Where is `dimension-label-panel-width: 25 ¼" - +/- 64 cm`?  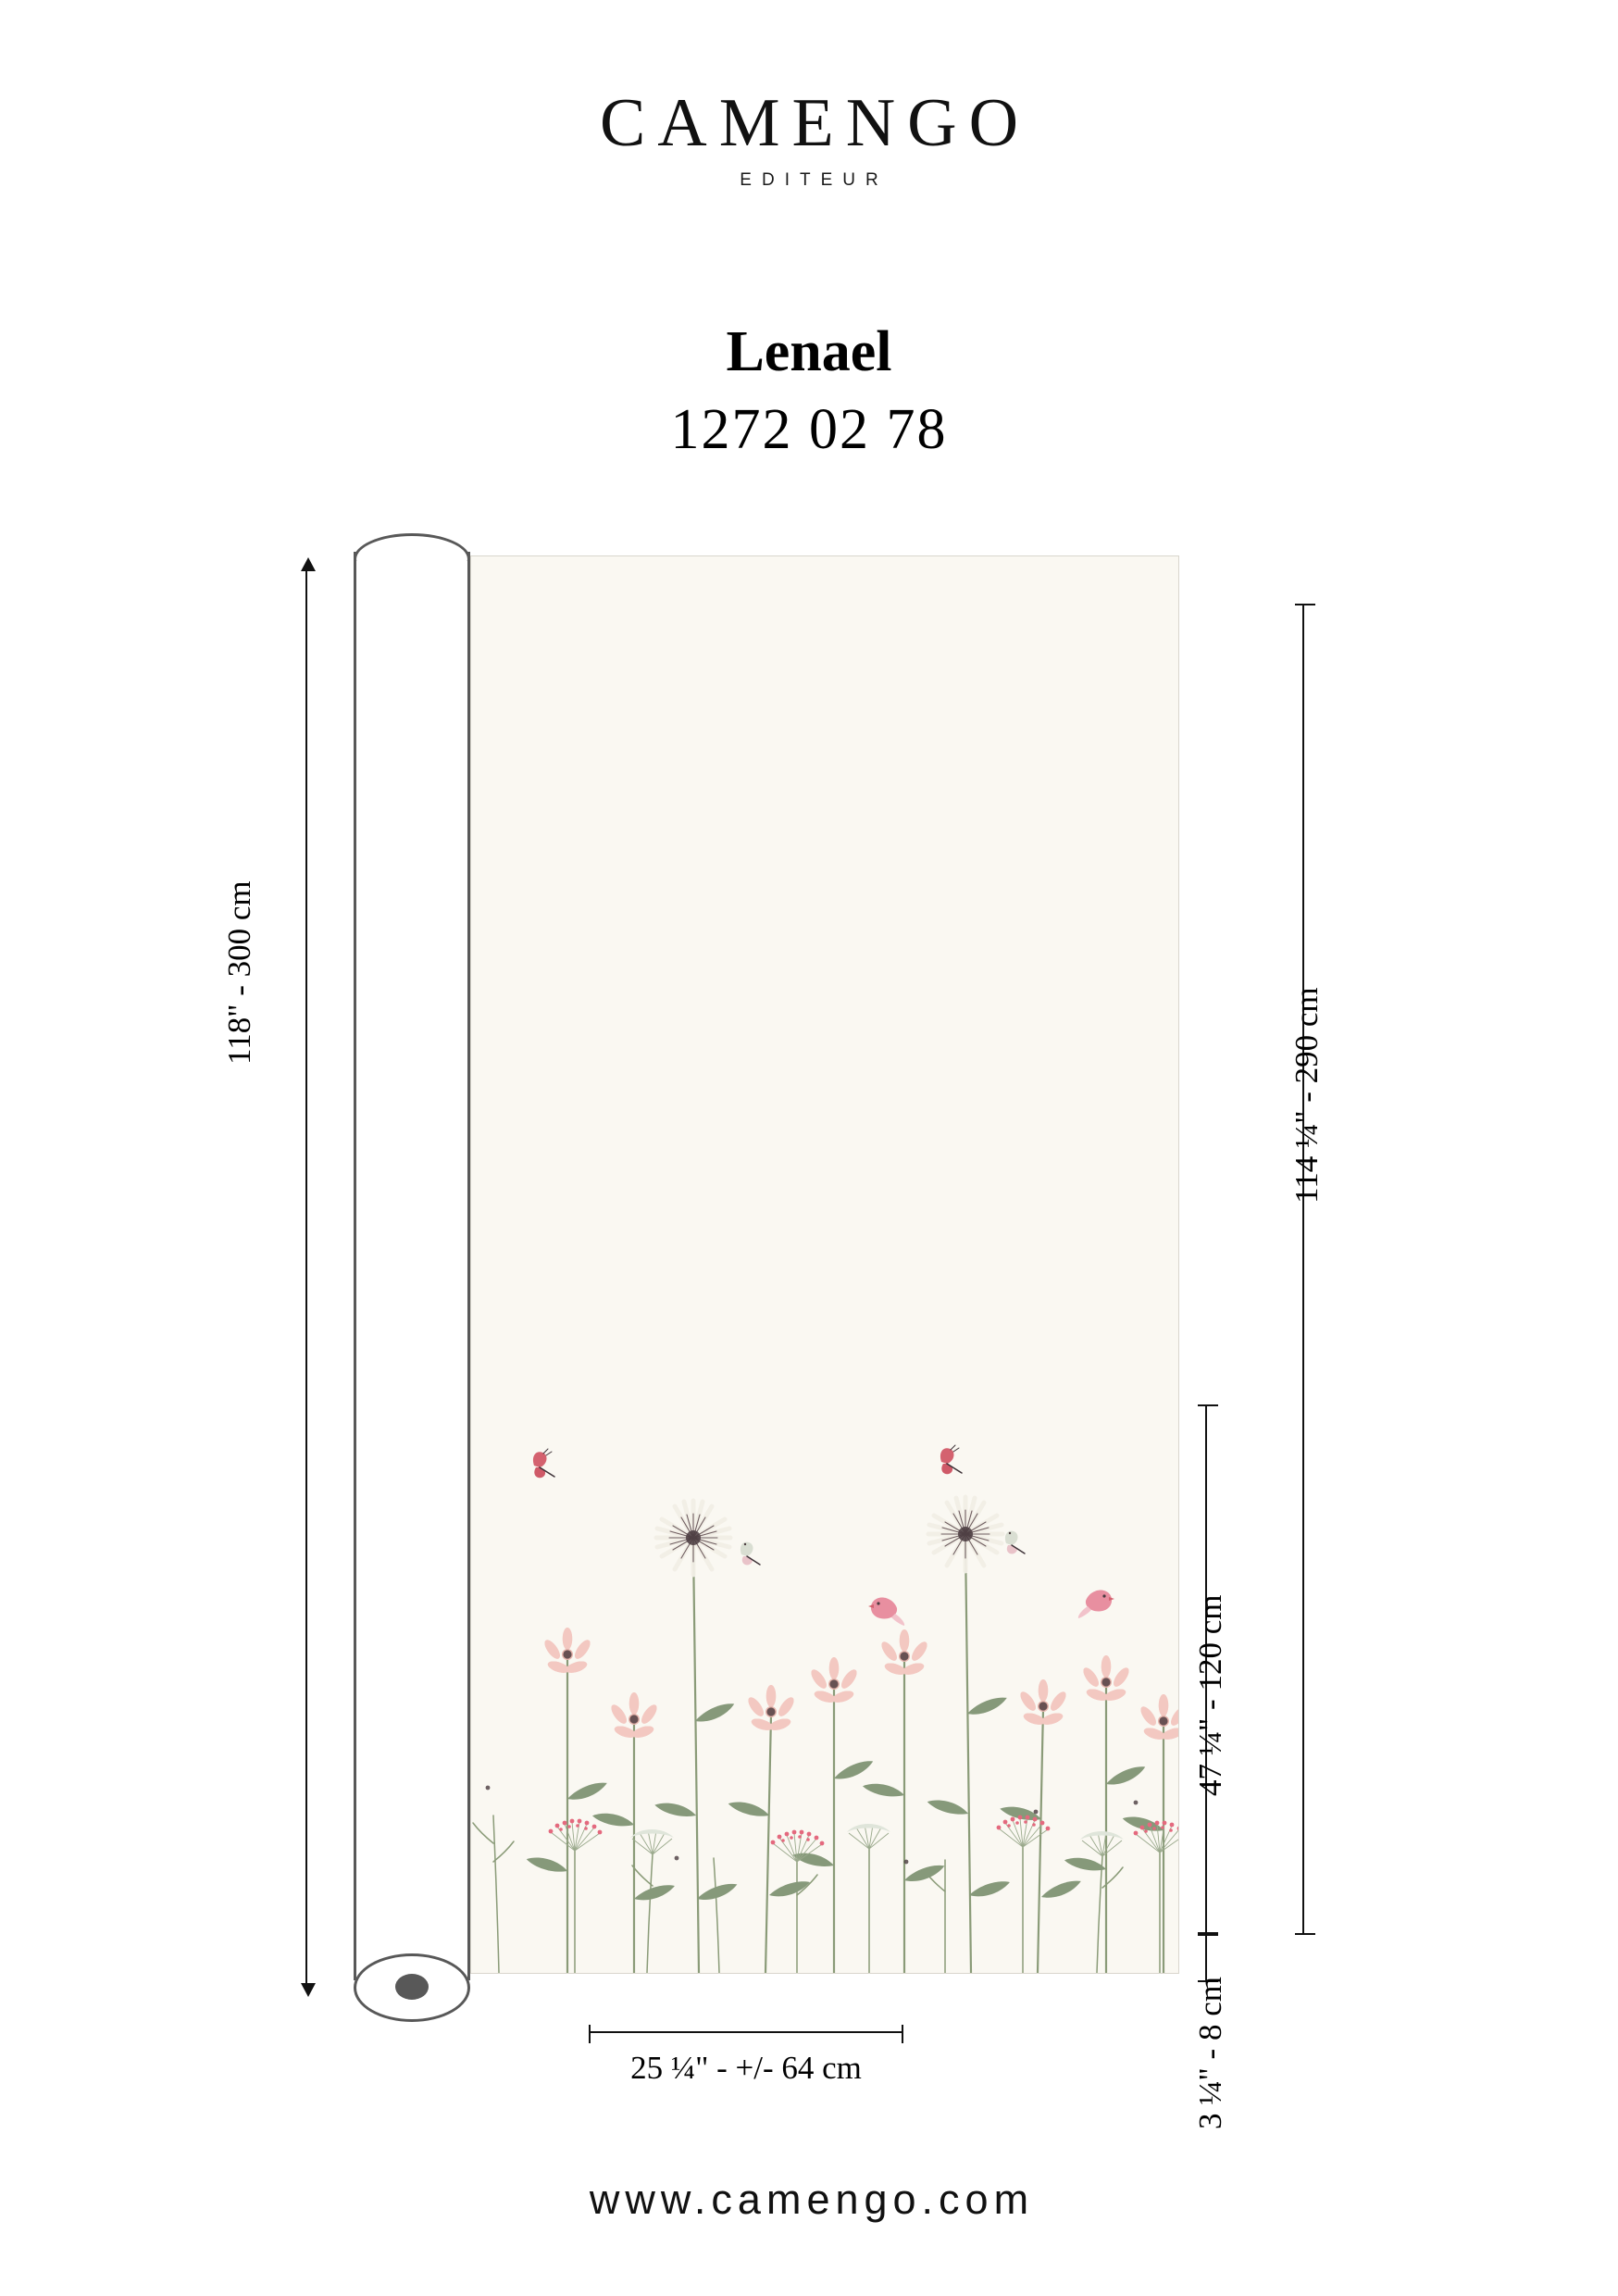 dimension-label-panel-width: 25 ¼" - +/- 64 cm is located at coordinates (746, 2068).